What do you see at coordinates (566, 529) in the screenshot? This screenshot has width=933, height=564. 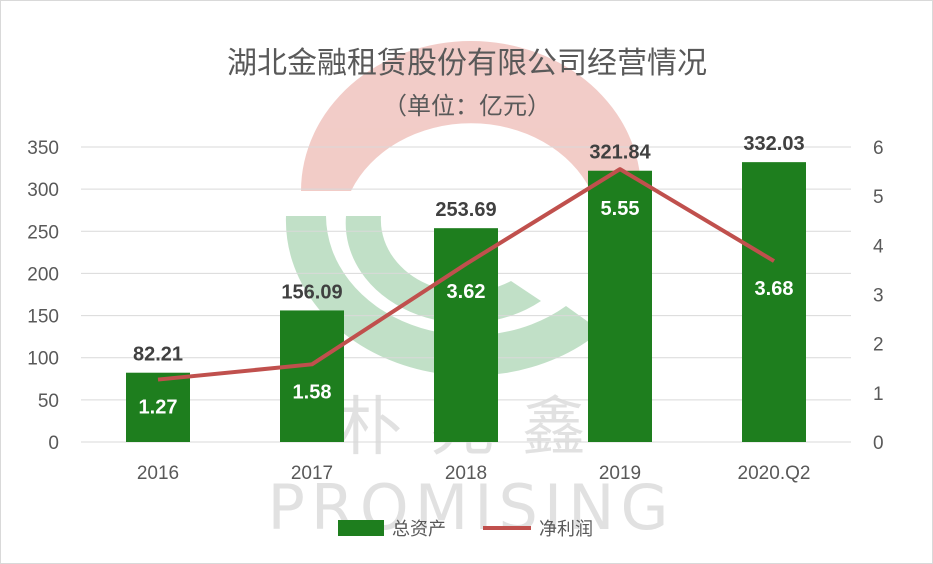 I see `legend-label-net-profit: 净利润` at bounding box center [566, 529].